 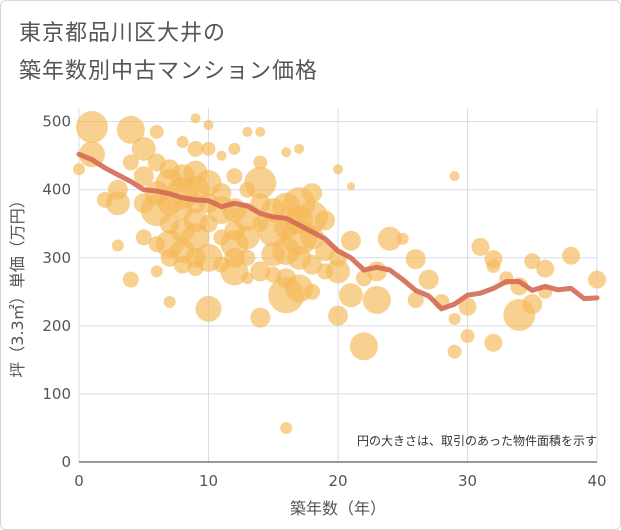 I want to click on x-tick-label: 40, so click(x=596, y=481).